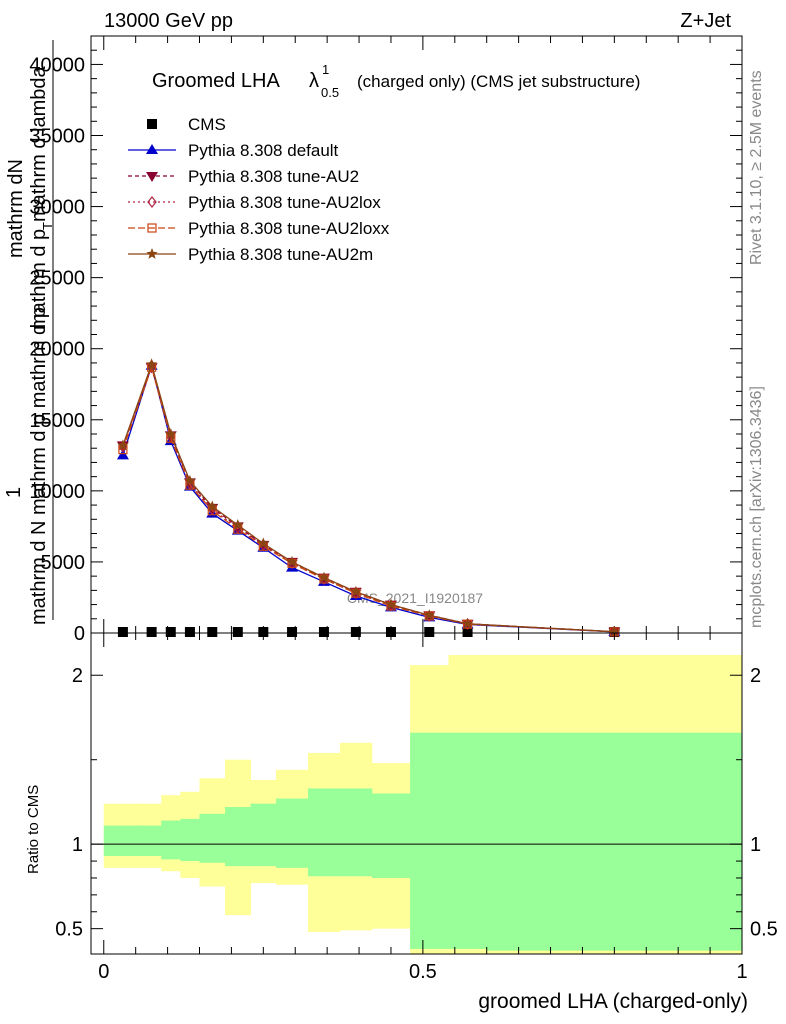 The width and height of the screenshot is (786, 1024). Describe the element at coordinates (77, 845) in the screenshot. I see `ratio-y-tick-label: 1` at that location.